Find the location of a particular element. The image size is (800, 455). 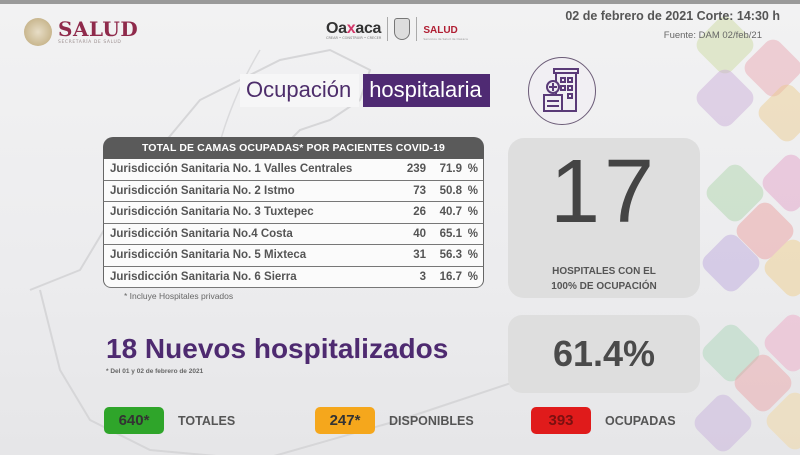

salud-logo: SALUD SECRETARÍA DE SALUD is located at coordinates (81, 32).